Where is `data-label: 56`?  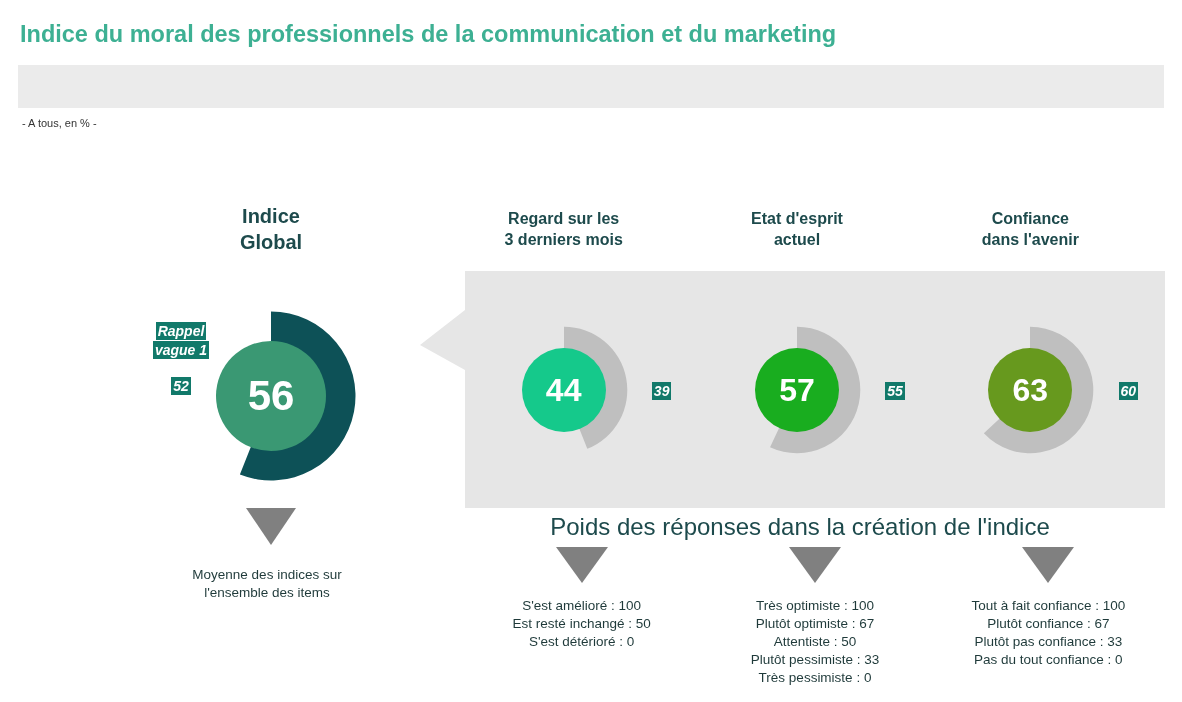 data-label: 56 is located at coordinates (271, 395).